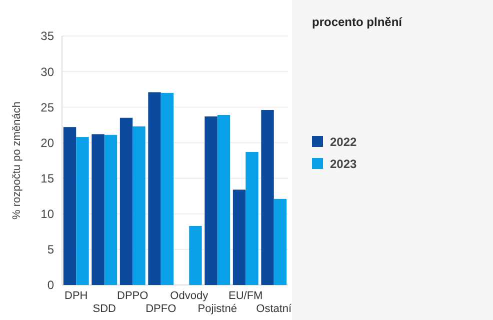 The height and width of the screenshot is (320, 493). I want to click on x-tick-label: Pojistné, so click(217, 309).